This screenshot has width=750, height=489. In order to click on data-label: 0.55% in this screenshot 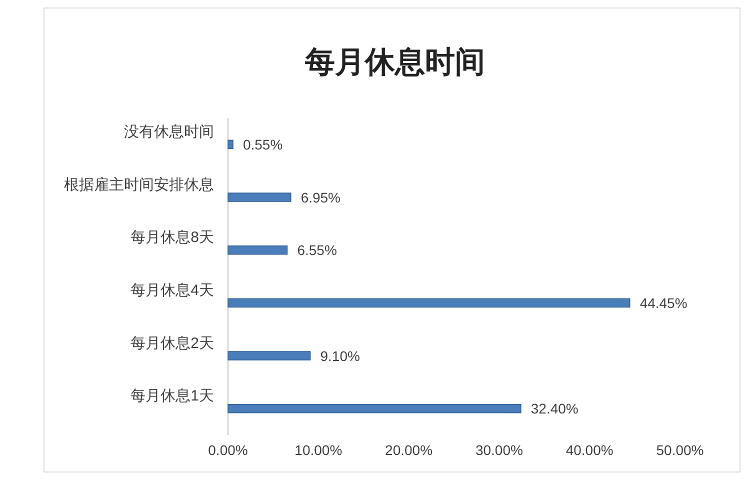, I will do `click(262, 144)`.